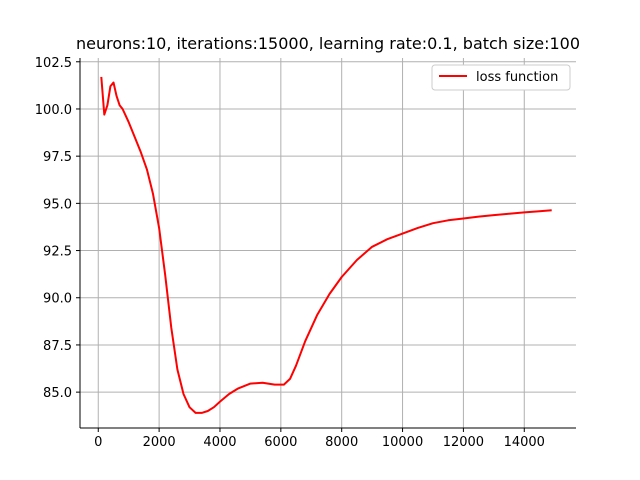 This screenshot has height=480, width=640. I want to click on x-tick-label: 12000, so click(463, 442).